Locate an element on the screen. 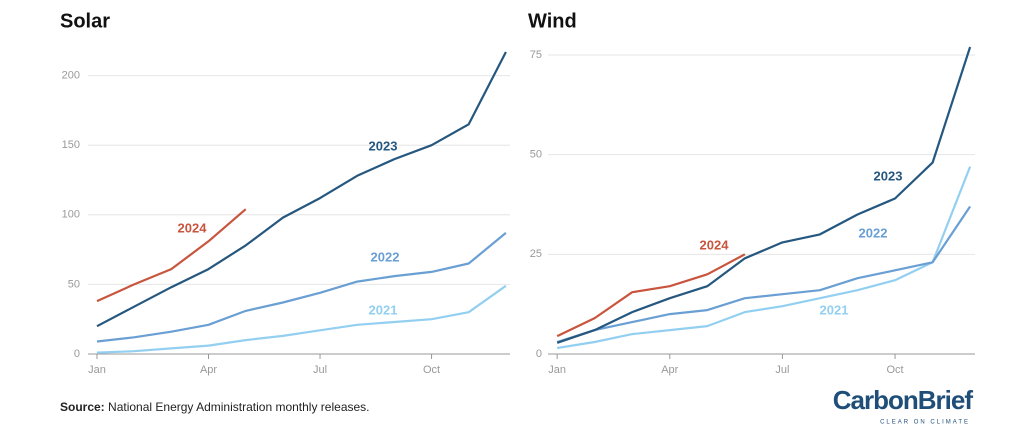  y-tick-label: 25 is located at coordinates (536, 254).